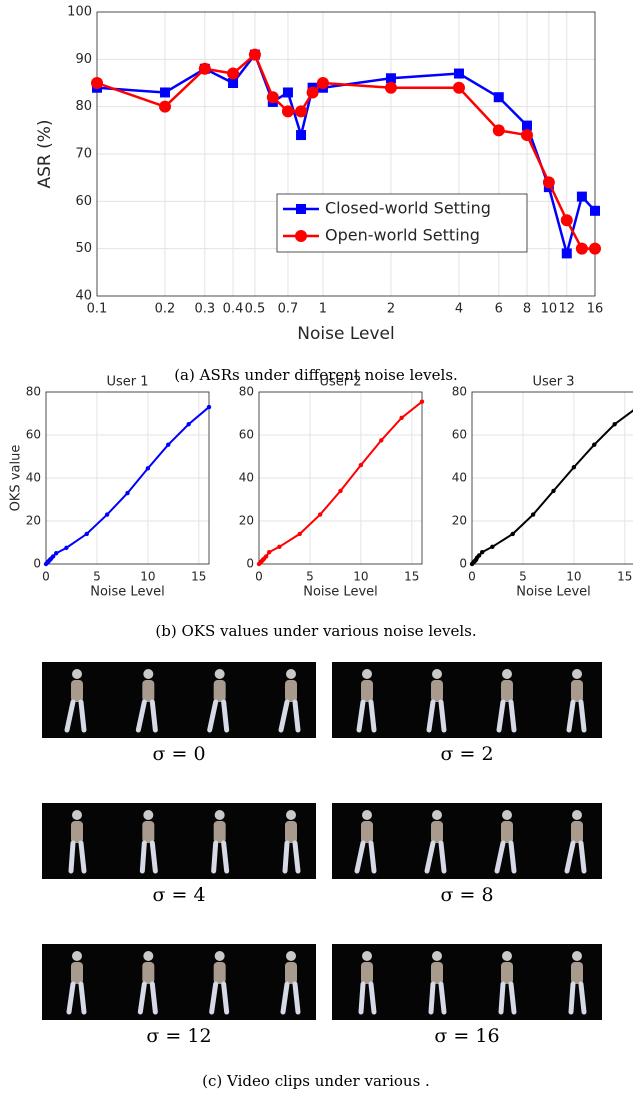 This screenshot has width=633, height=1112. I want to click on plot-frame, so click(340, 478).